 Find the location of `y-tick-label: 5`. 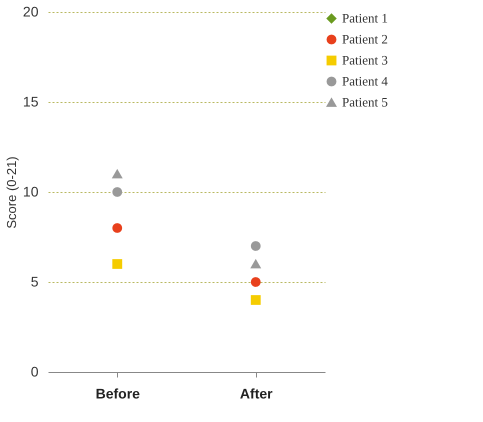

y-tick-label: 5 is located at coordinates (34, 282).